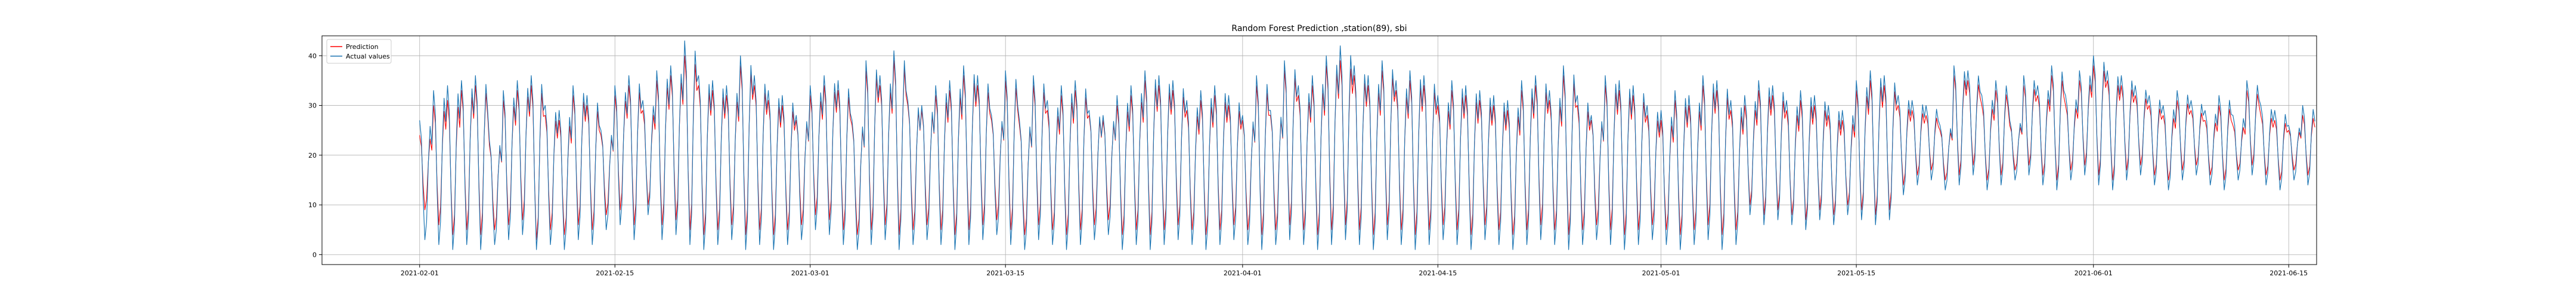 Image resolution: width=2576 pixels, height=301 pixels. What do you see at coordinates (312, 106) in the screenshot?
I see `y-tick-label: 30` at bounding box center [312, 106].